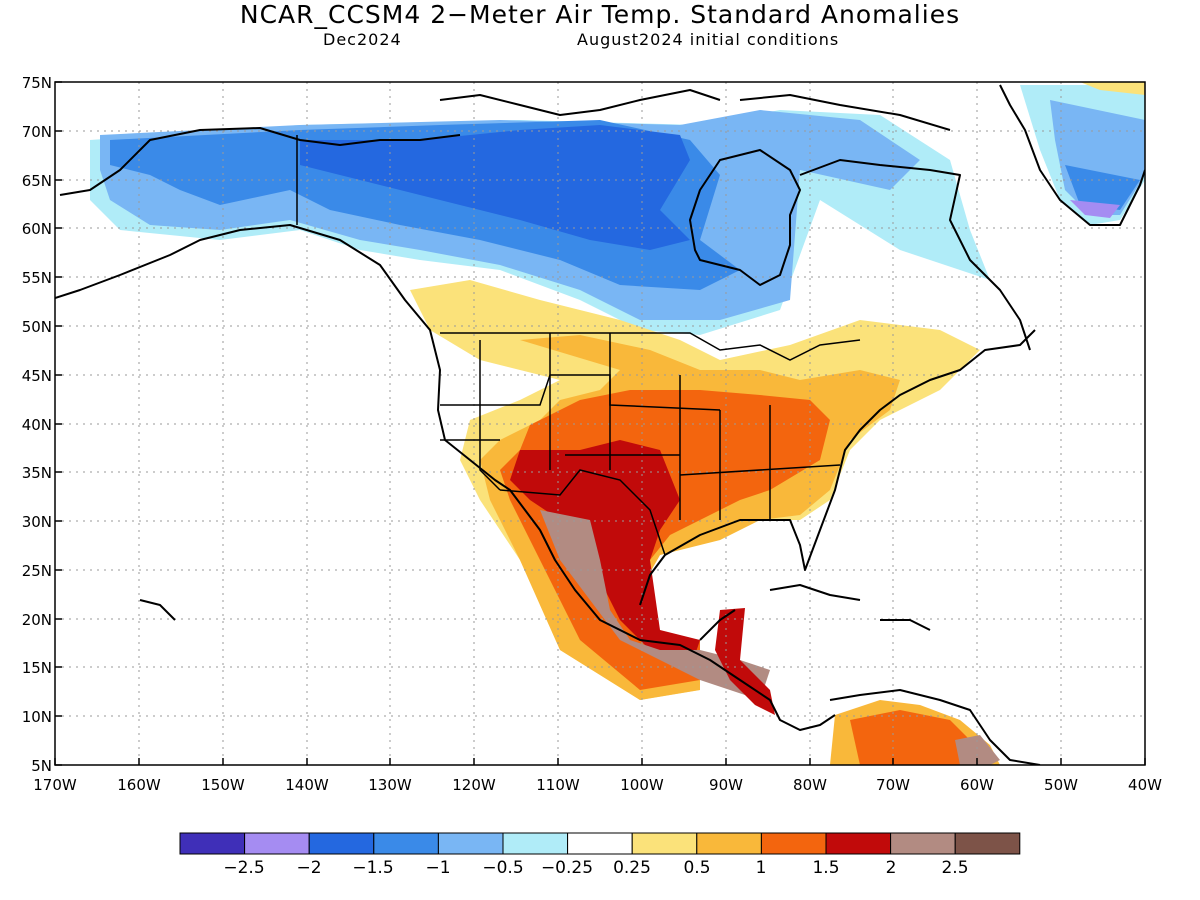 This screenshot has width=1200, height=900. I want to click on lon-label: 60W, so click(977, 785).